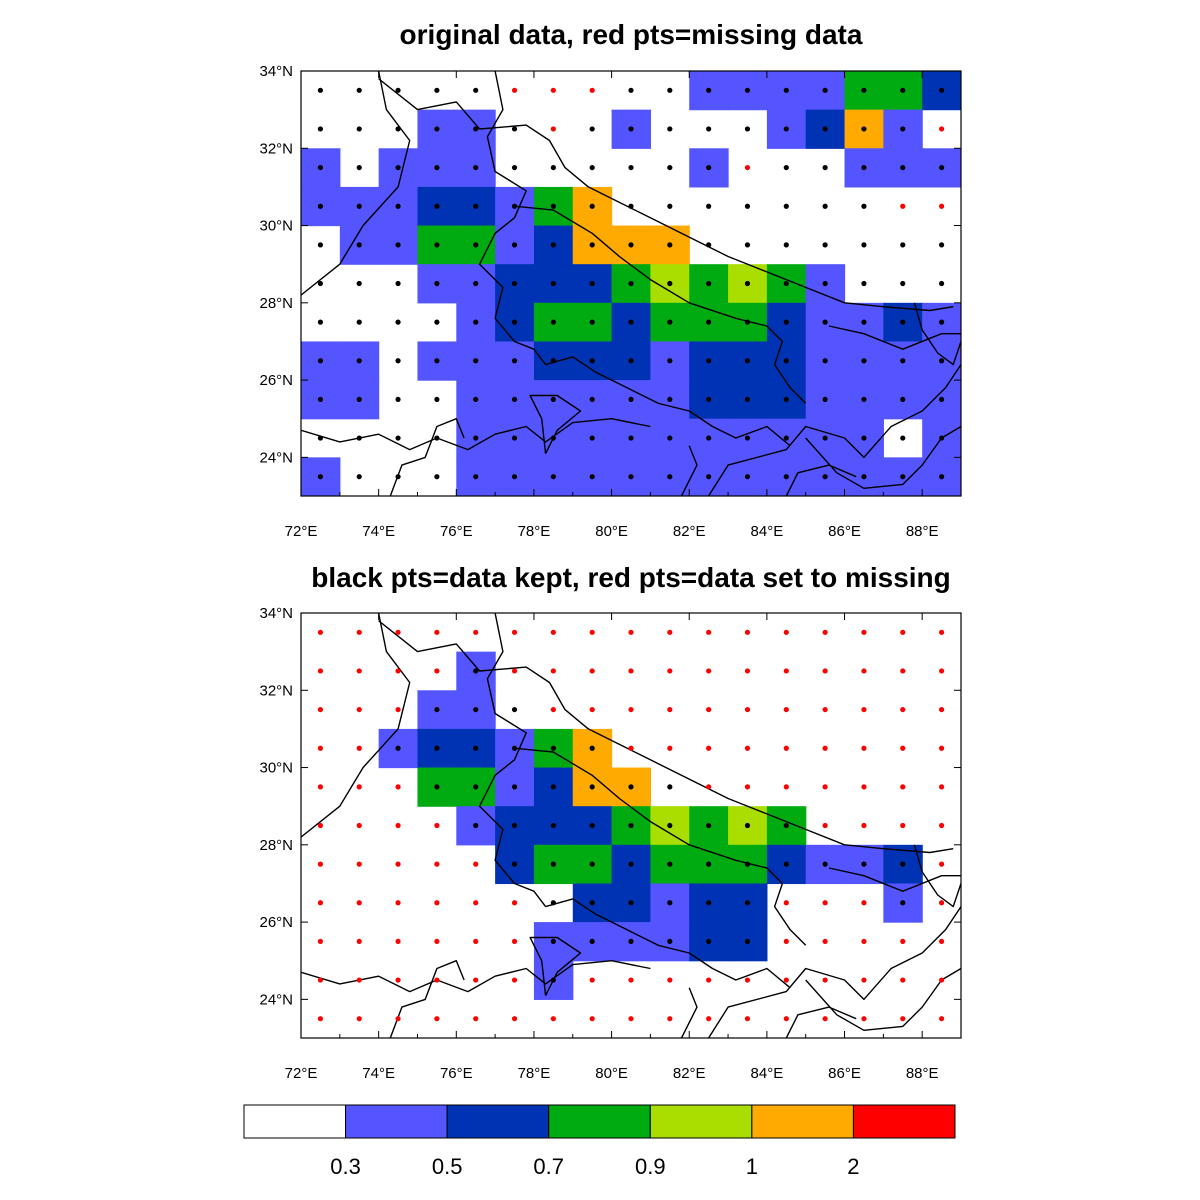  I want to click on top-panel-title: original data, red pts=missing data, so click(631, 34).